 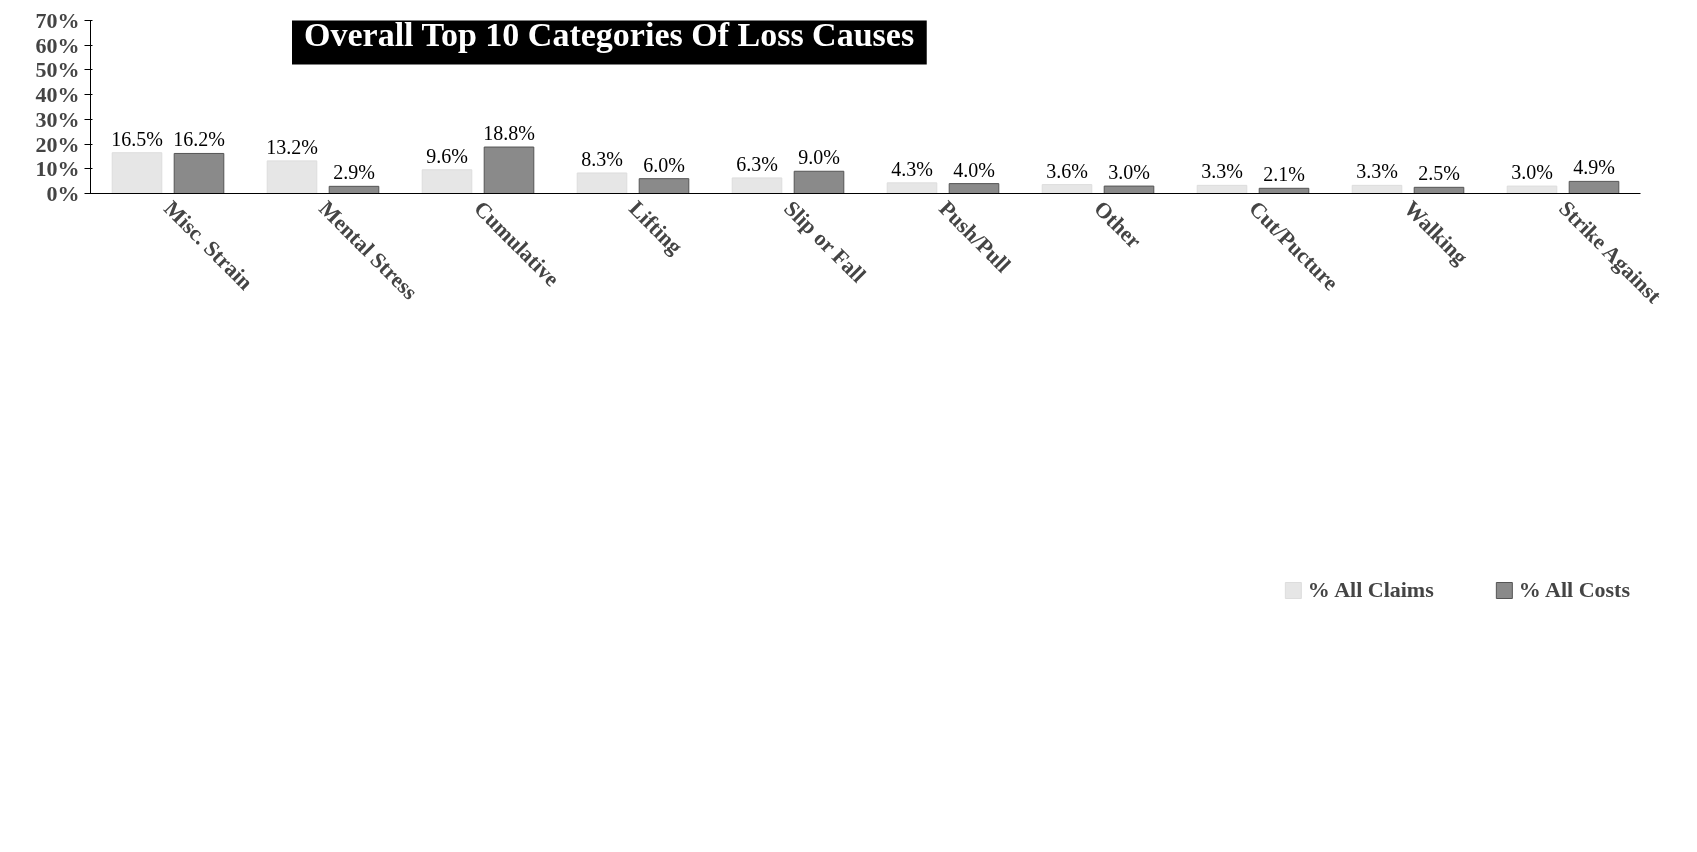 What do you see at coordinates (609, 34) in the screenshot?
I see `chart-title: Overall Top 10 Categories Of Loss Causes` at bounding box center [609, 34].